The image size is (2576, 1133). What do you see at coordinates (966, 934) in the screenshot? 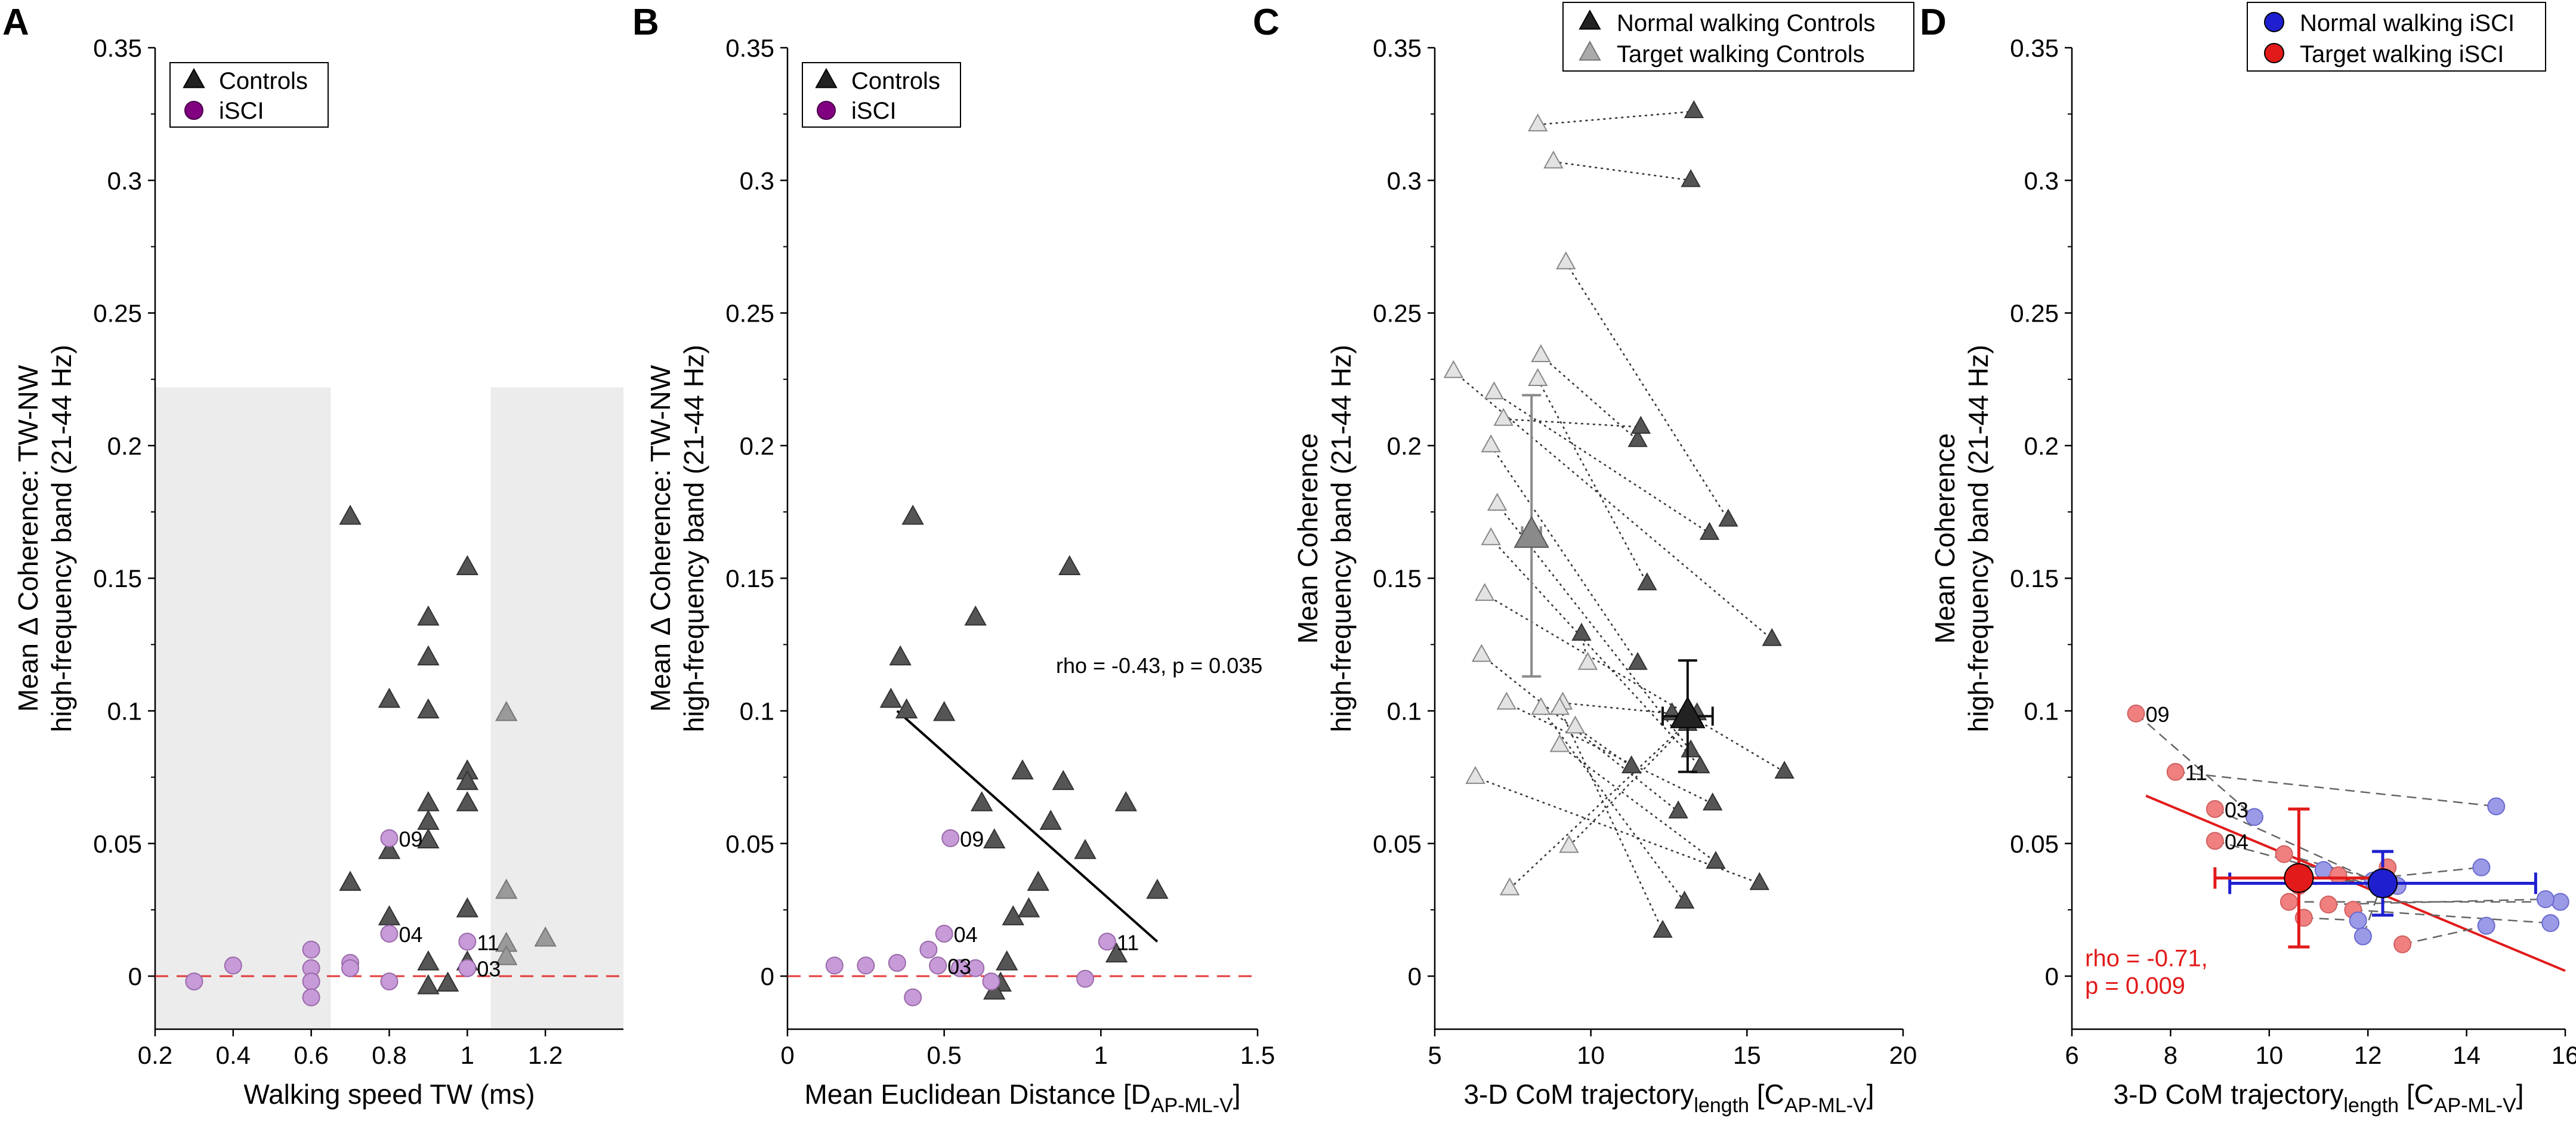
I see `point-annotation: 04` at bounding box center [966, 934].